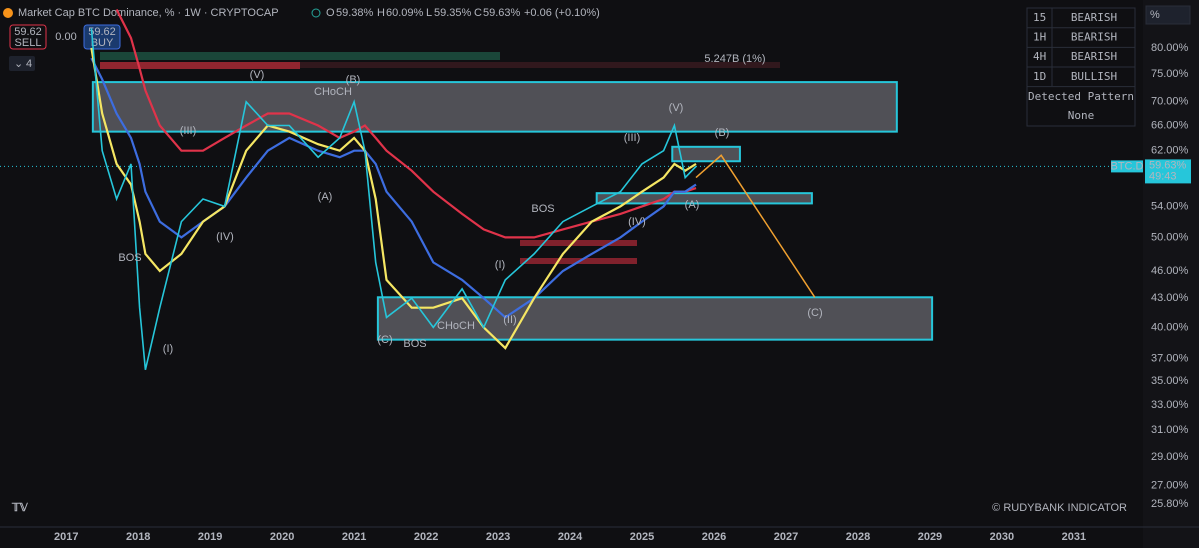 The width and height of the screenshot is (1199, 548). Describe the element at coordinates (930, 537) in the screenshot. I see `x-tick-label: 2029` at that location.